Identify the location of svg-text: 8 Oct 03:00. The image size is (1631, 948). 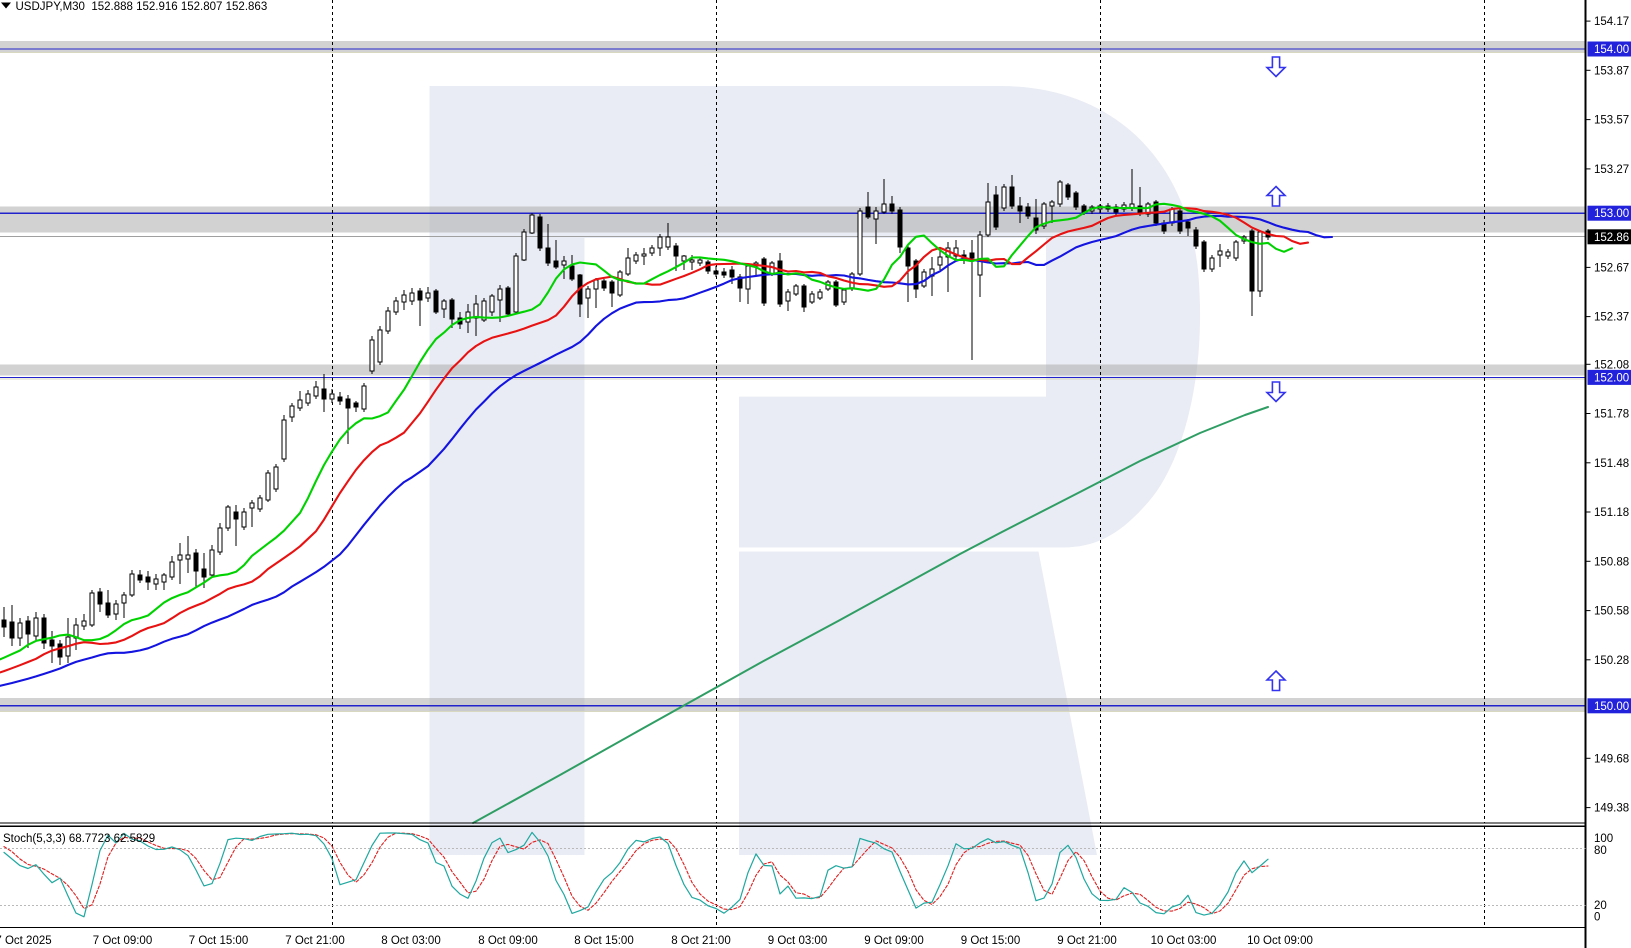
(410, 941).